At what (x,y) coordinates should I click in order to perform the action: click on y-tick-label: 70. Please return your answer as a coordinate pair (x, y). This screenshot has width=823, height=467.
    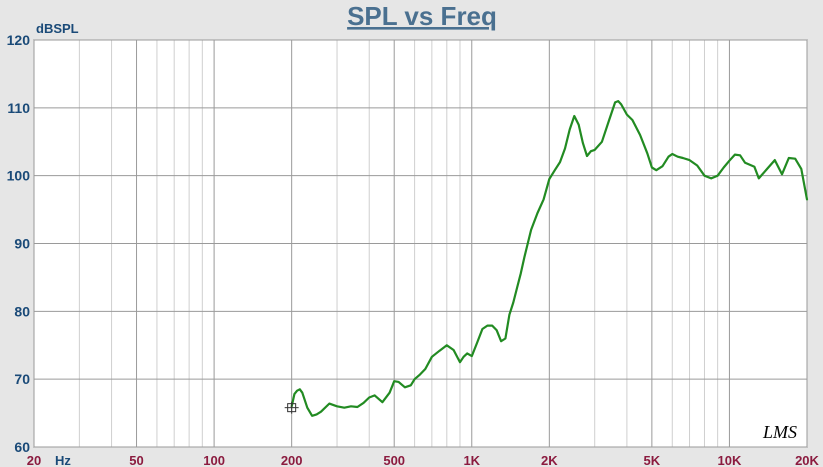
    Looking at the image, I should click on (22, 379).